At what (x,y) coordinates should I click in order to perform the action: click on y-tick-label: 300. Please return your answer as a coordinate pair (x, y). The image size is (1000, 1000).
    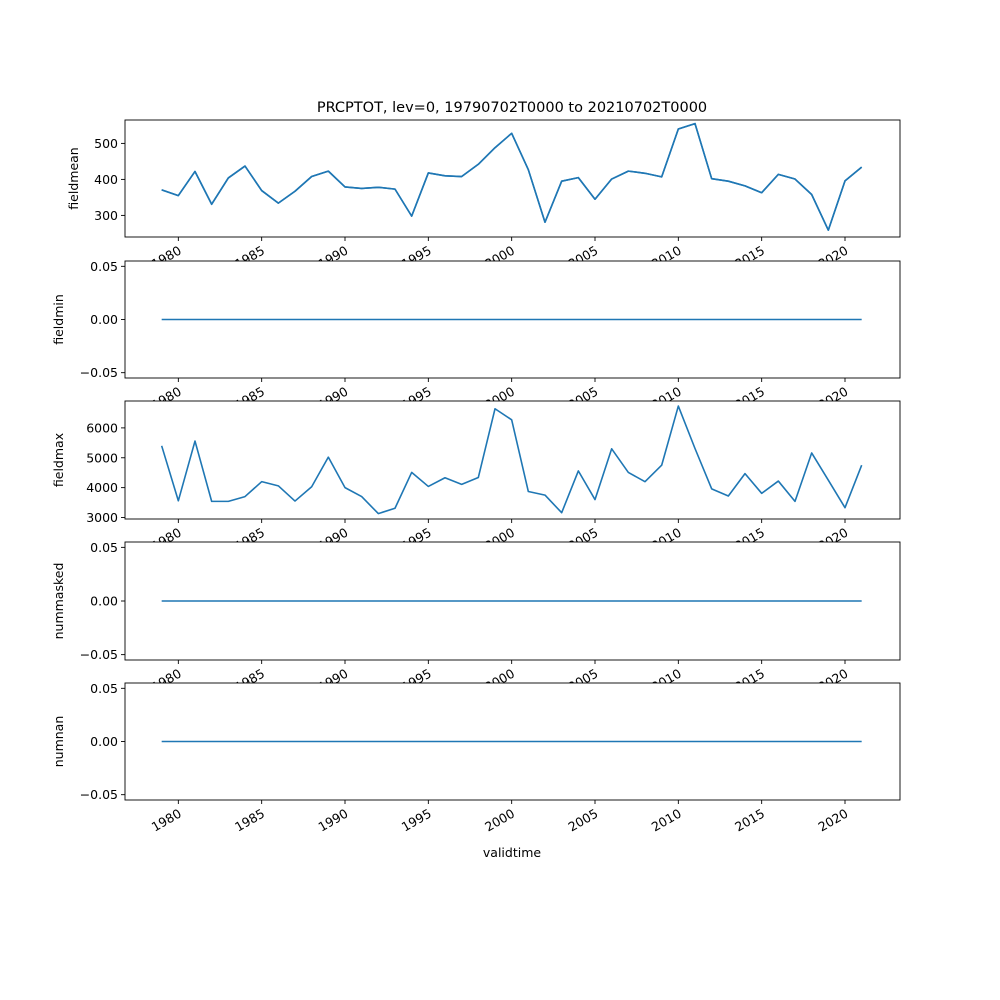
    Looking at the image, I should click on (106, 215).